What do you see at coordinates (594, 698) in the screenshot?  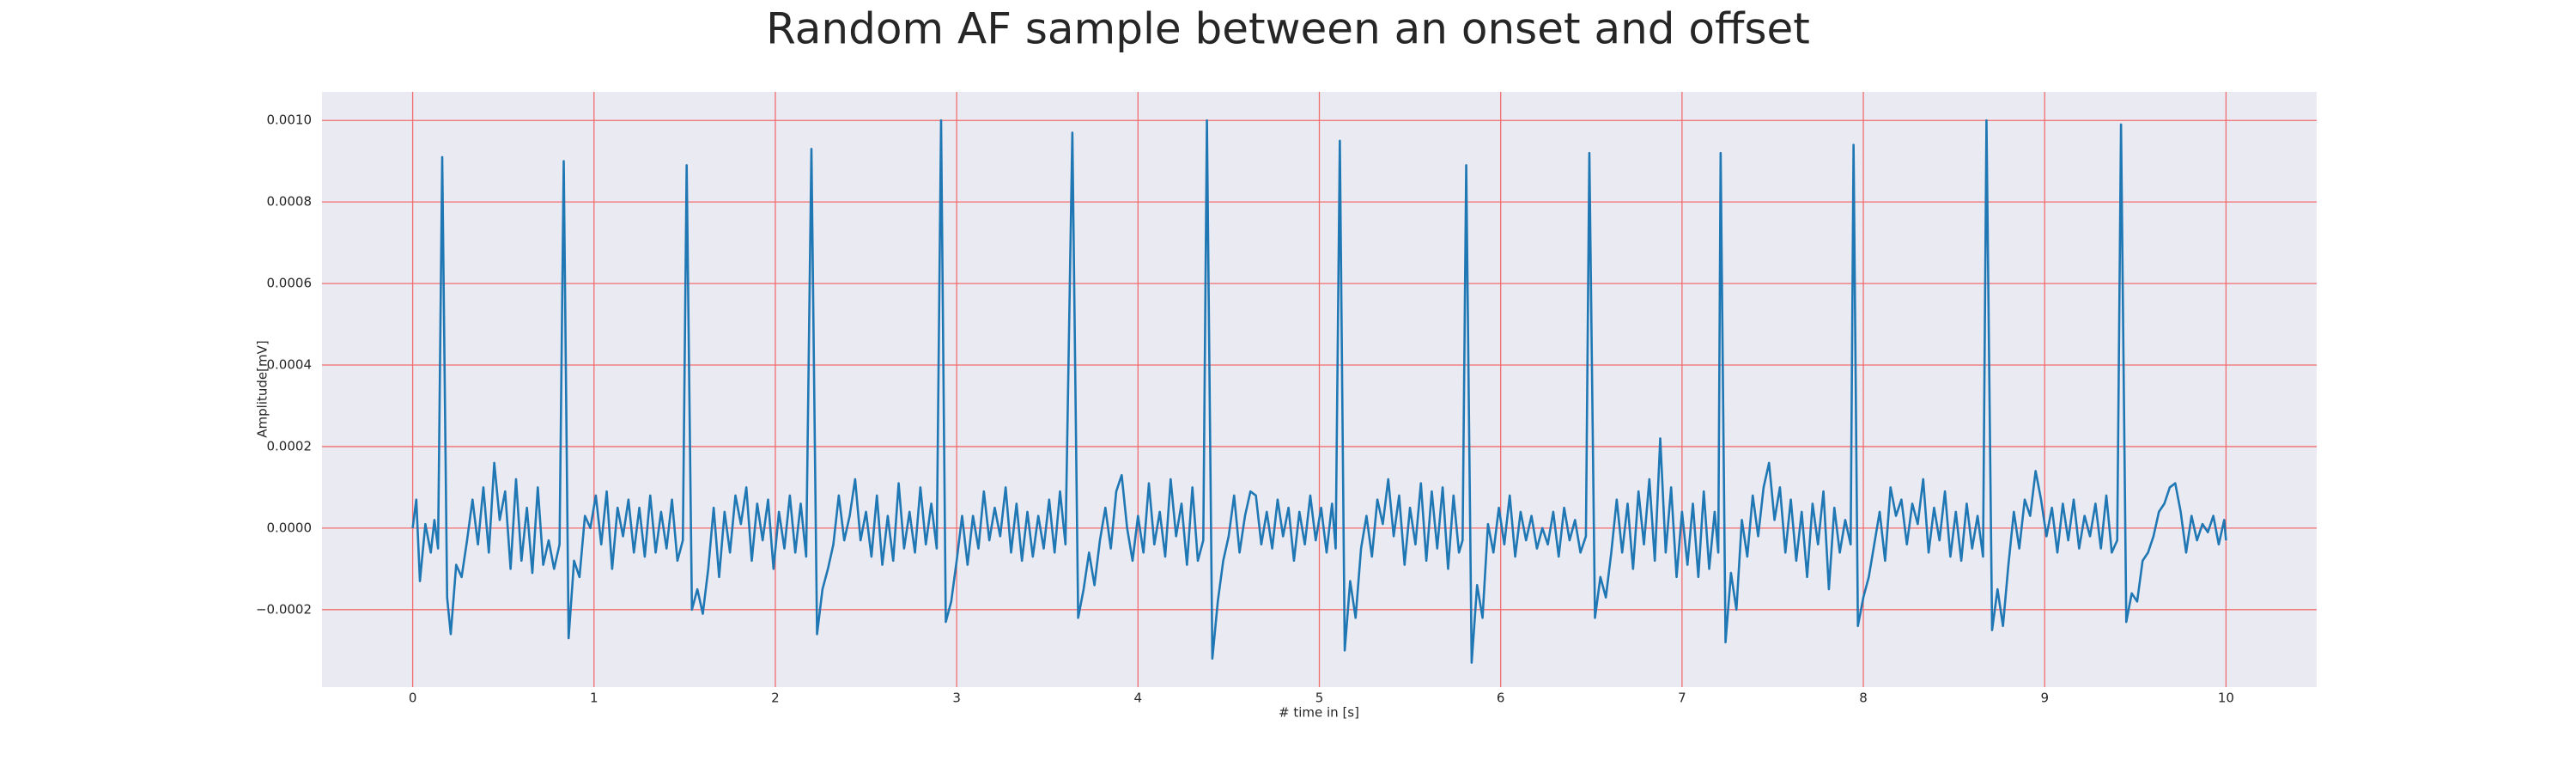 I see `x-tick-label: 1` at bounding box center [594, 698].